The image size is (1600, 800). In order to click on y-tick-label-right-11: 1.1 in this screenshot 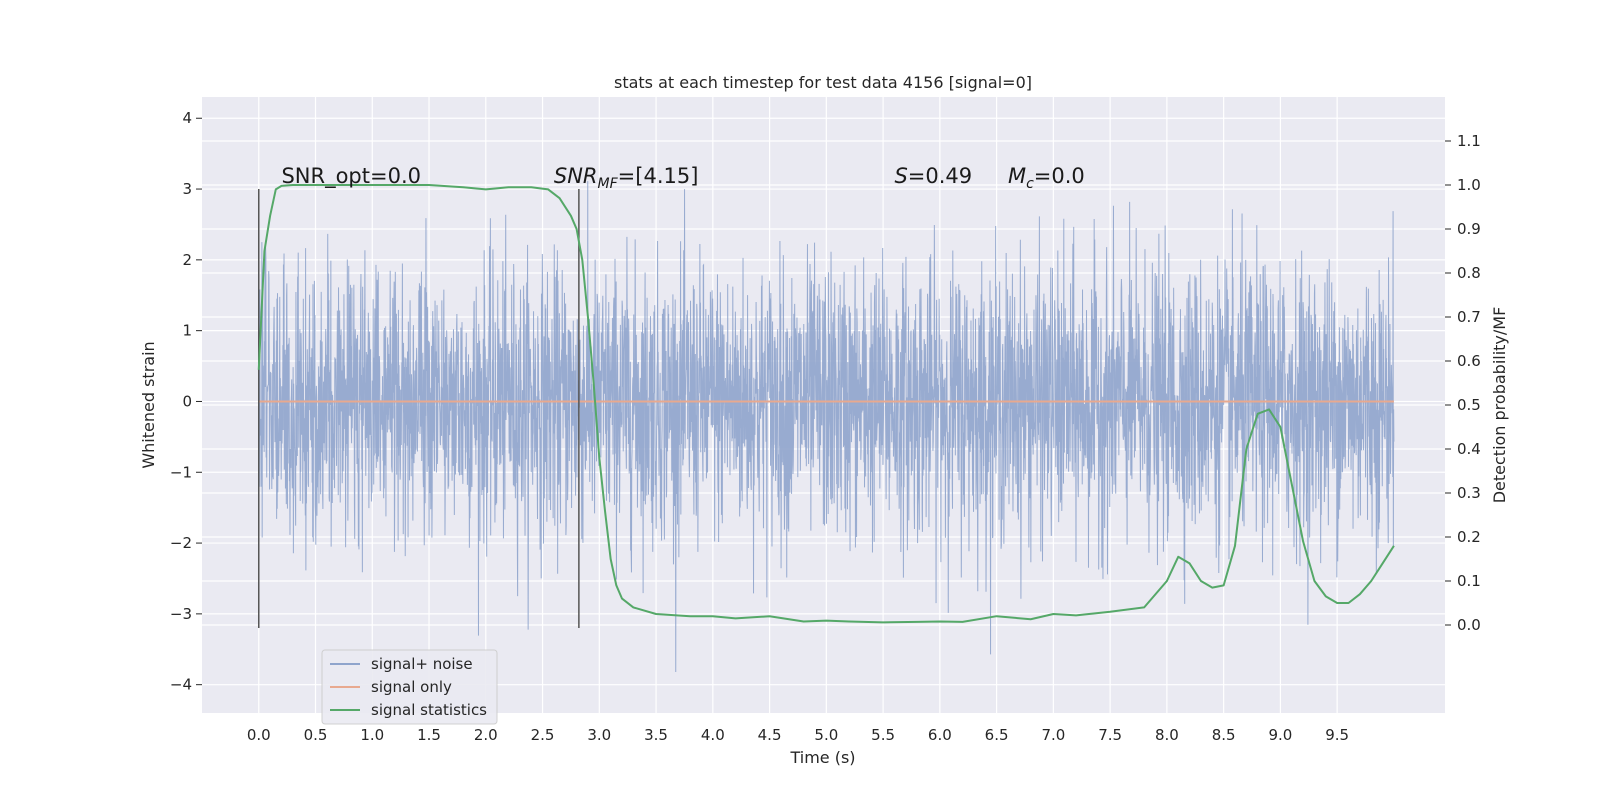, I will do `click(1469, 141)`.